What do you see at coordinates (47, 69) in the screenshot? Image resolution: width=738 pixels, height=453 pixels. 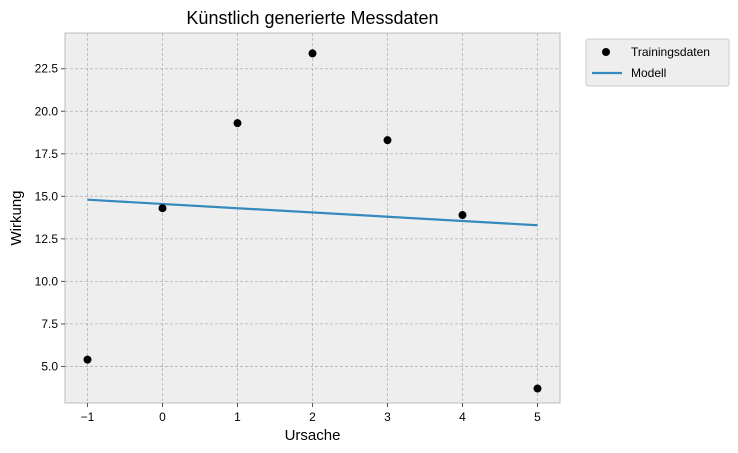 I see `y-tick-label: 22.5` at bounding box center [47, 69].